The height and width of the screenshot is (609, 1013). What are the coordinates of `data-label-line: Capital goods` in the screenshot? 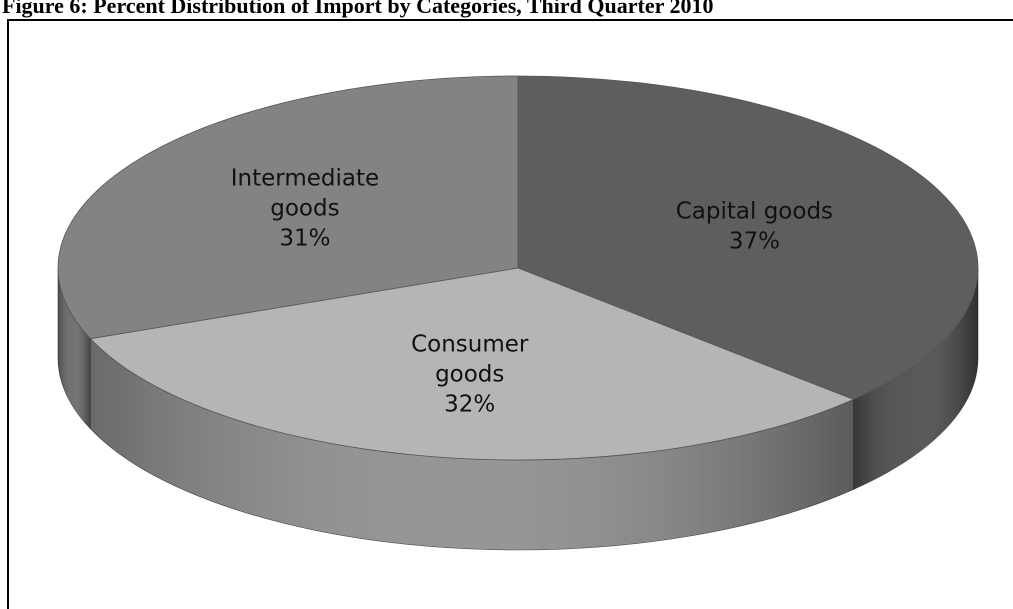 It's located at (754, 211).